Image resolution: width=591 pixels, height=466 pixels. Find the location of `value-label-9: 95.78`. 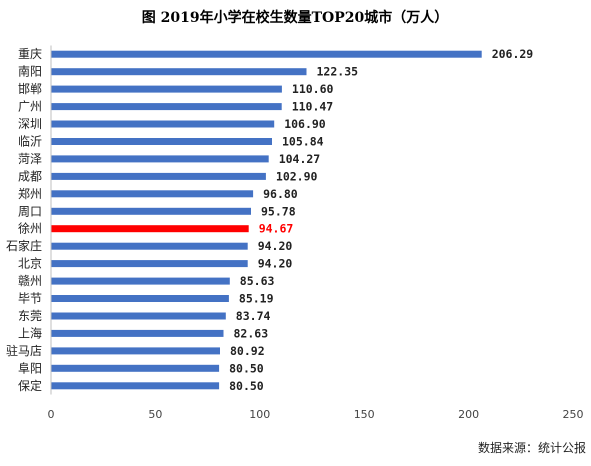

value-label-9: 95.78 is located at coordinates (278, 211).